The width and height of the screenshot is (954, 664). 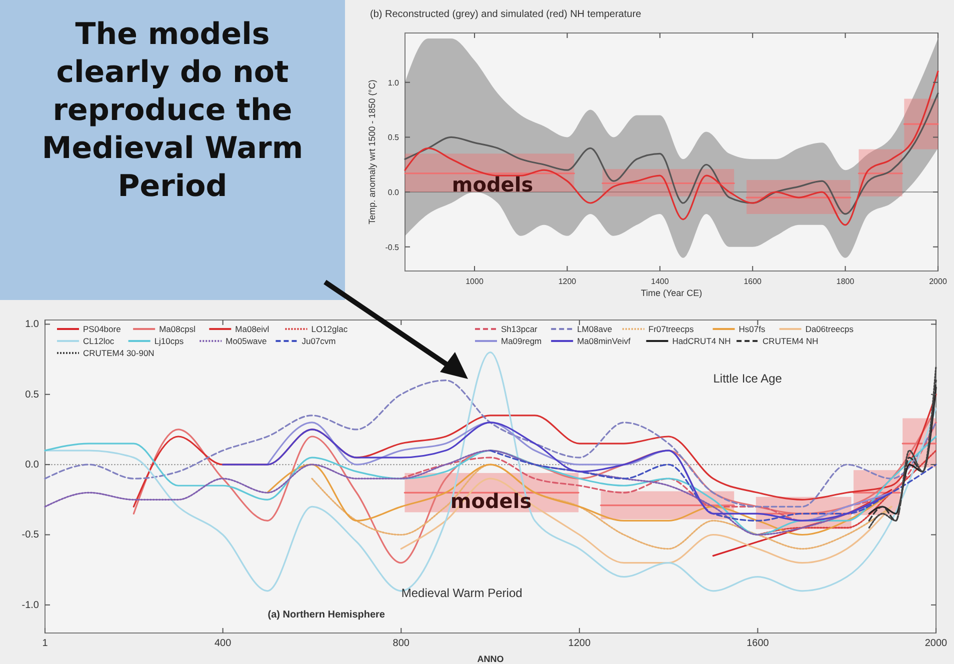 I want to click on legend-label: LM08ave, so click(x=594, y=329).